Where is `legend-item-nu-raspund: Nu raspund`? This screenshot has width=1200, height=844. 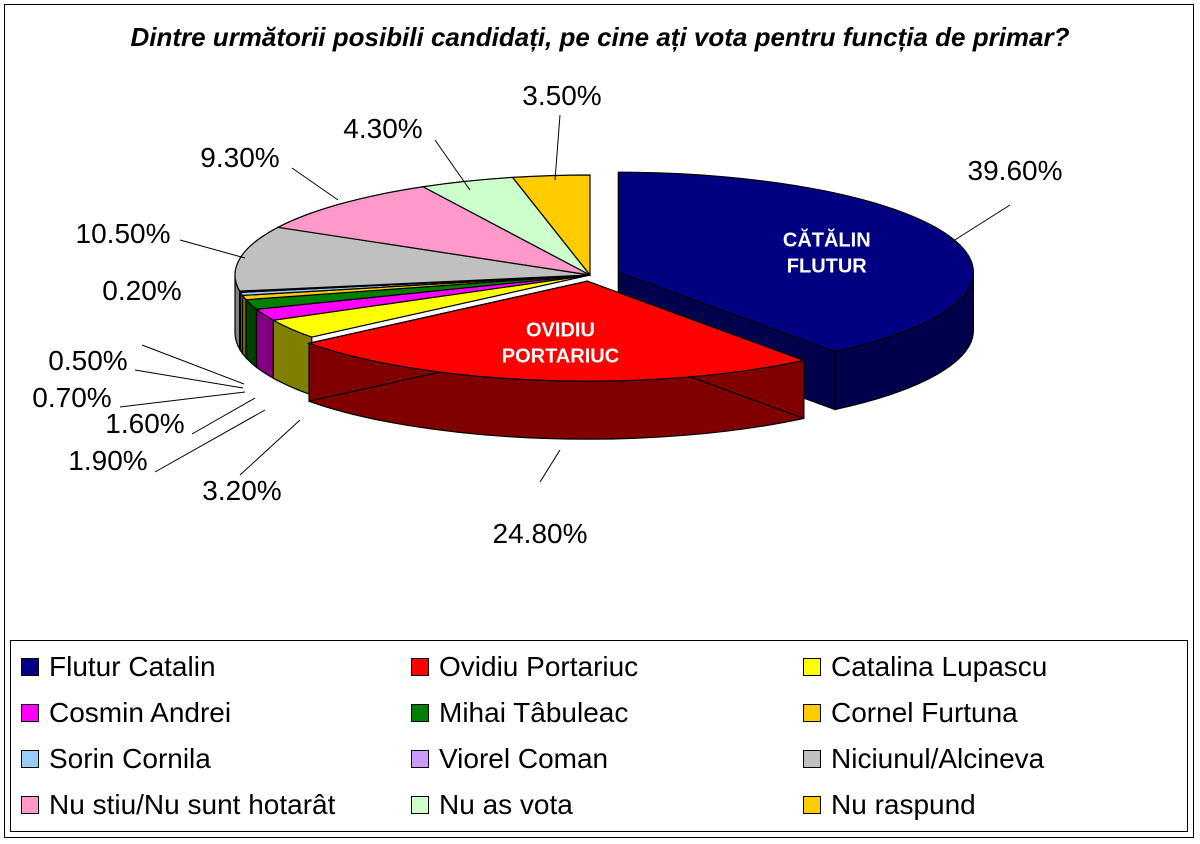
legend-item-nu-raspund: Nu raspund is located at coordinates (889, 805).